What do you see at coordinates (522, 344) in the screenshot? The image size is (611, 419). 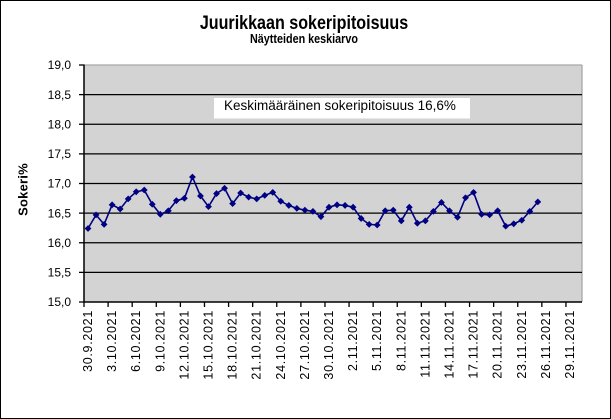 I see `svg-text: 23.11.2021` at bounding box center [522, 344].